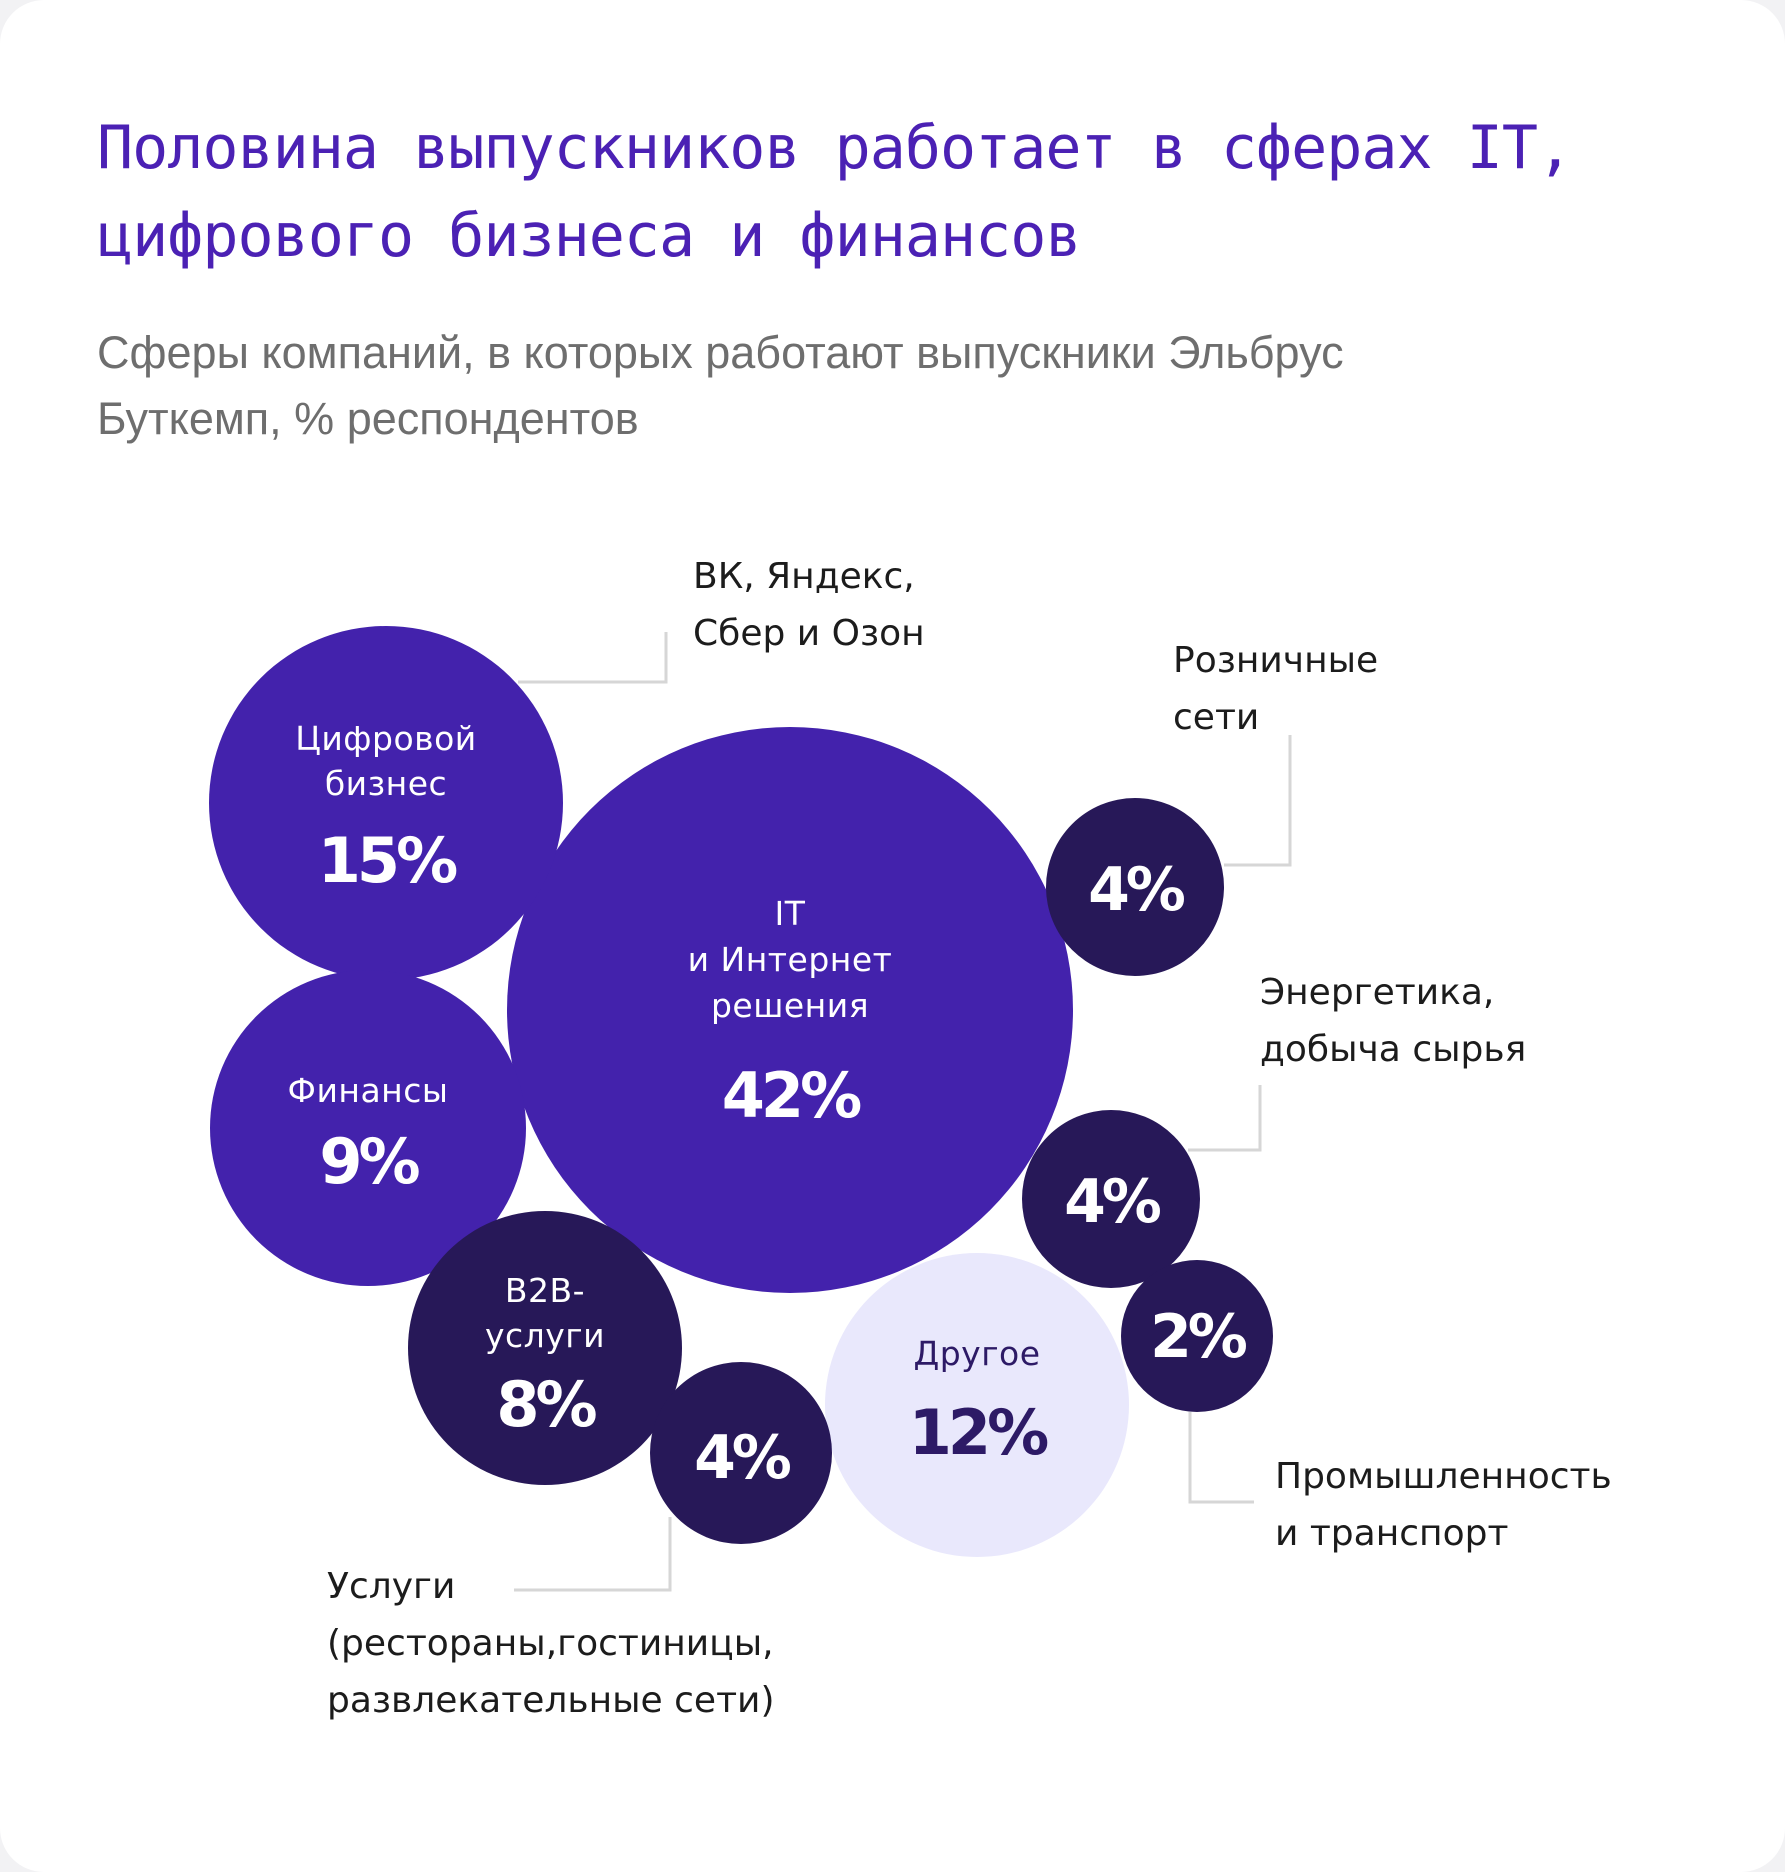  I want to click on leader-line-digital, so click(593, 658).